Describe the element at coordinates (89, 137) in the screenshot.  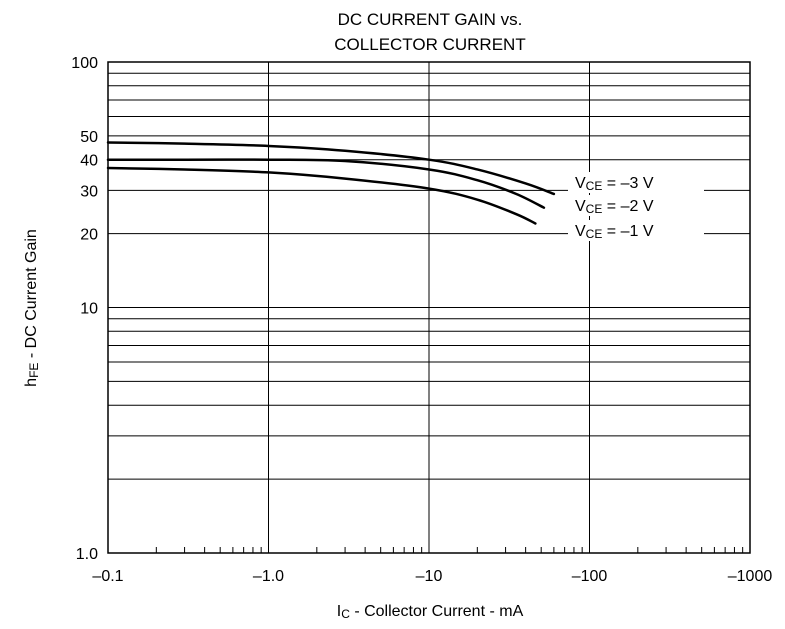
I see `y-tick-label: 50` at that location.